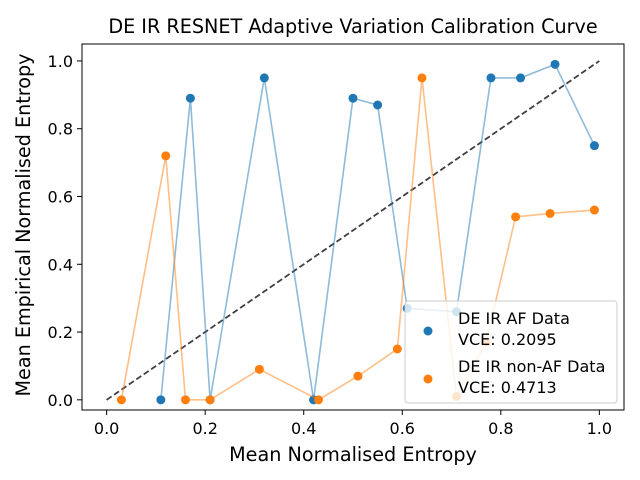 The height and width of the screenshot is (480, 640). What do you see at coordinates (531, 366) in the screenshot?
I see `legend-label-non-af-name: DE IR non-AF Data` at bounding box center [531, 366].